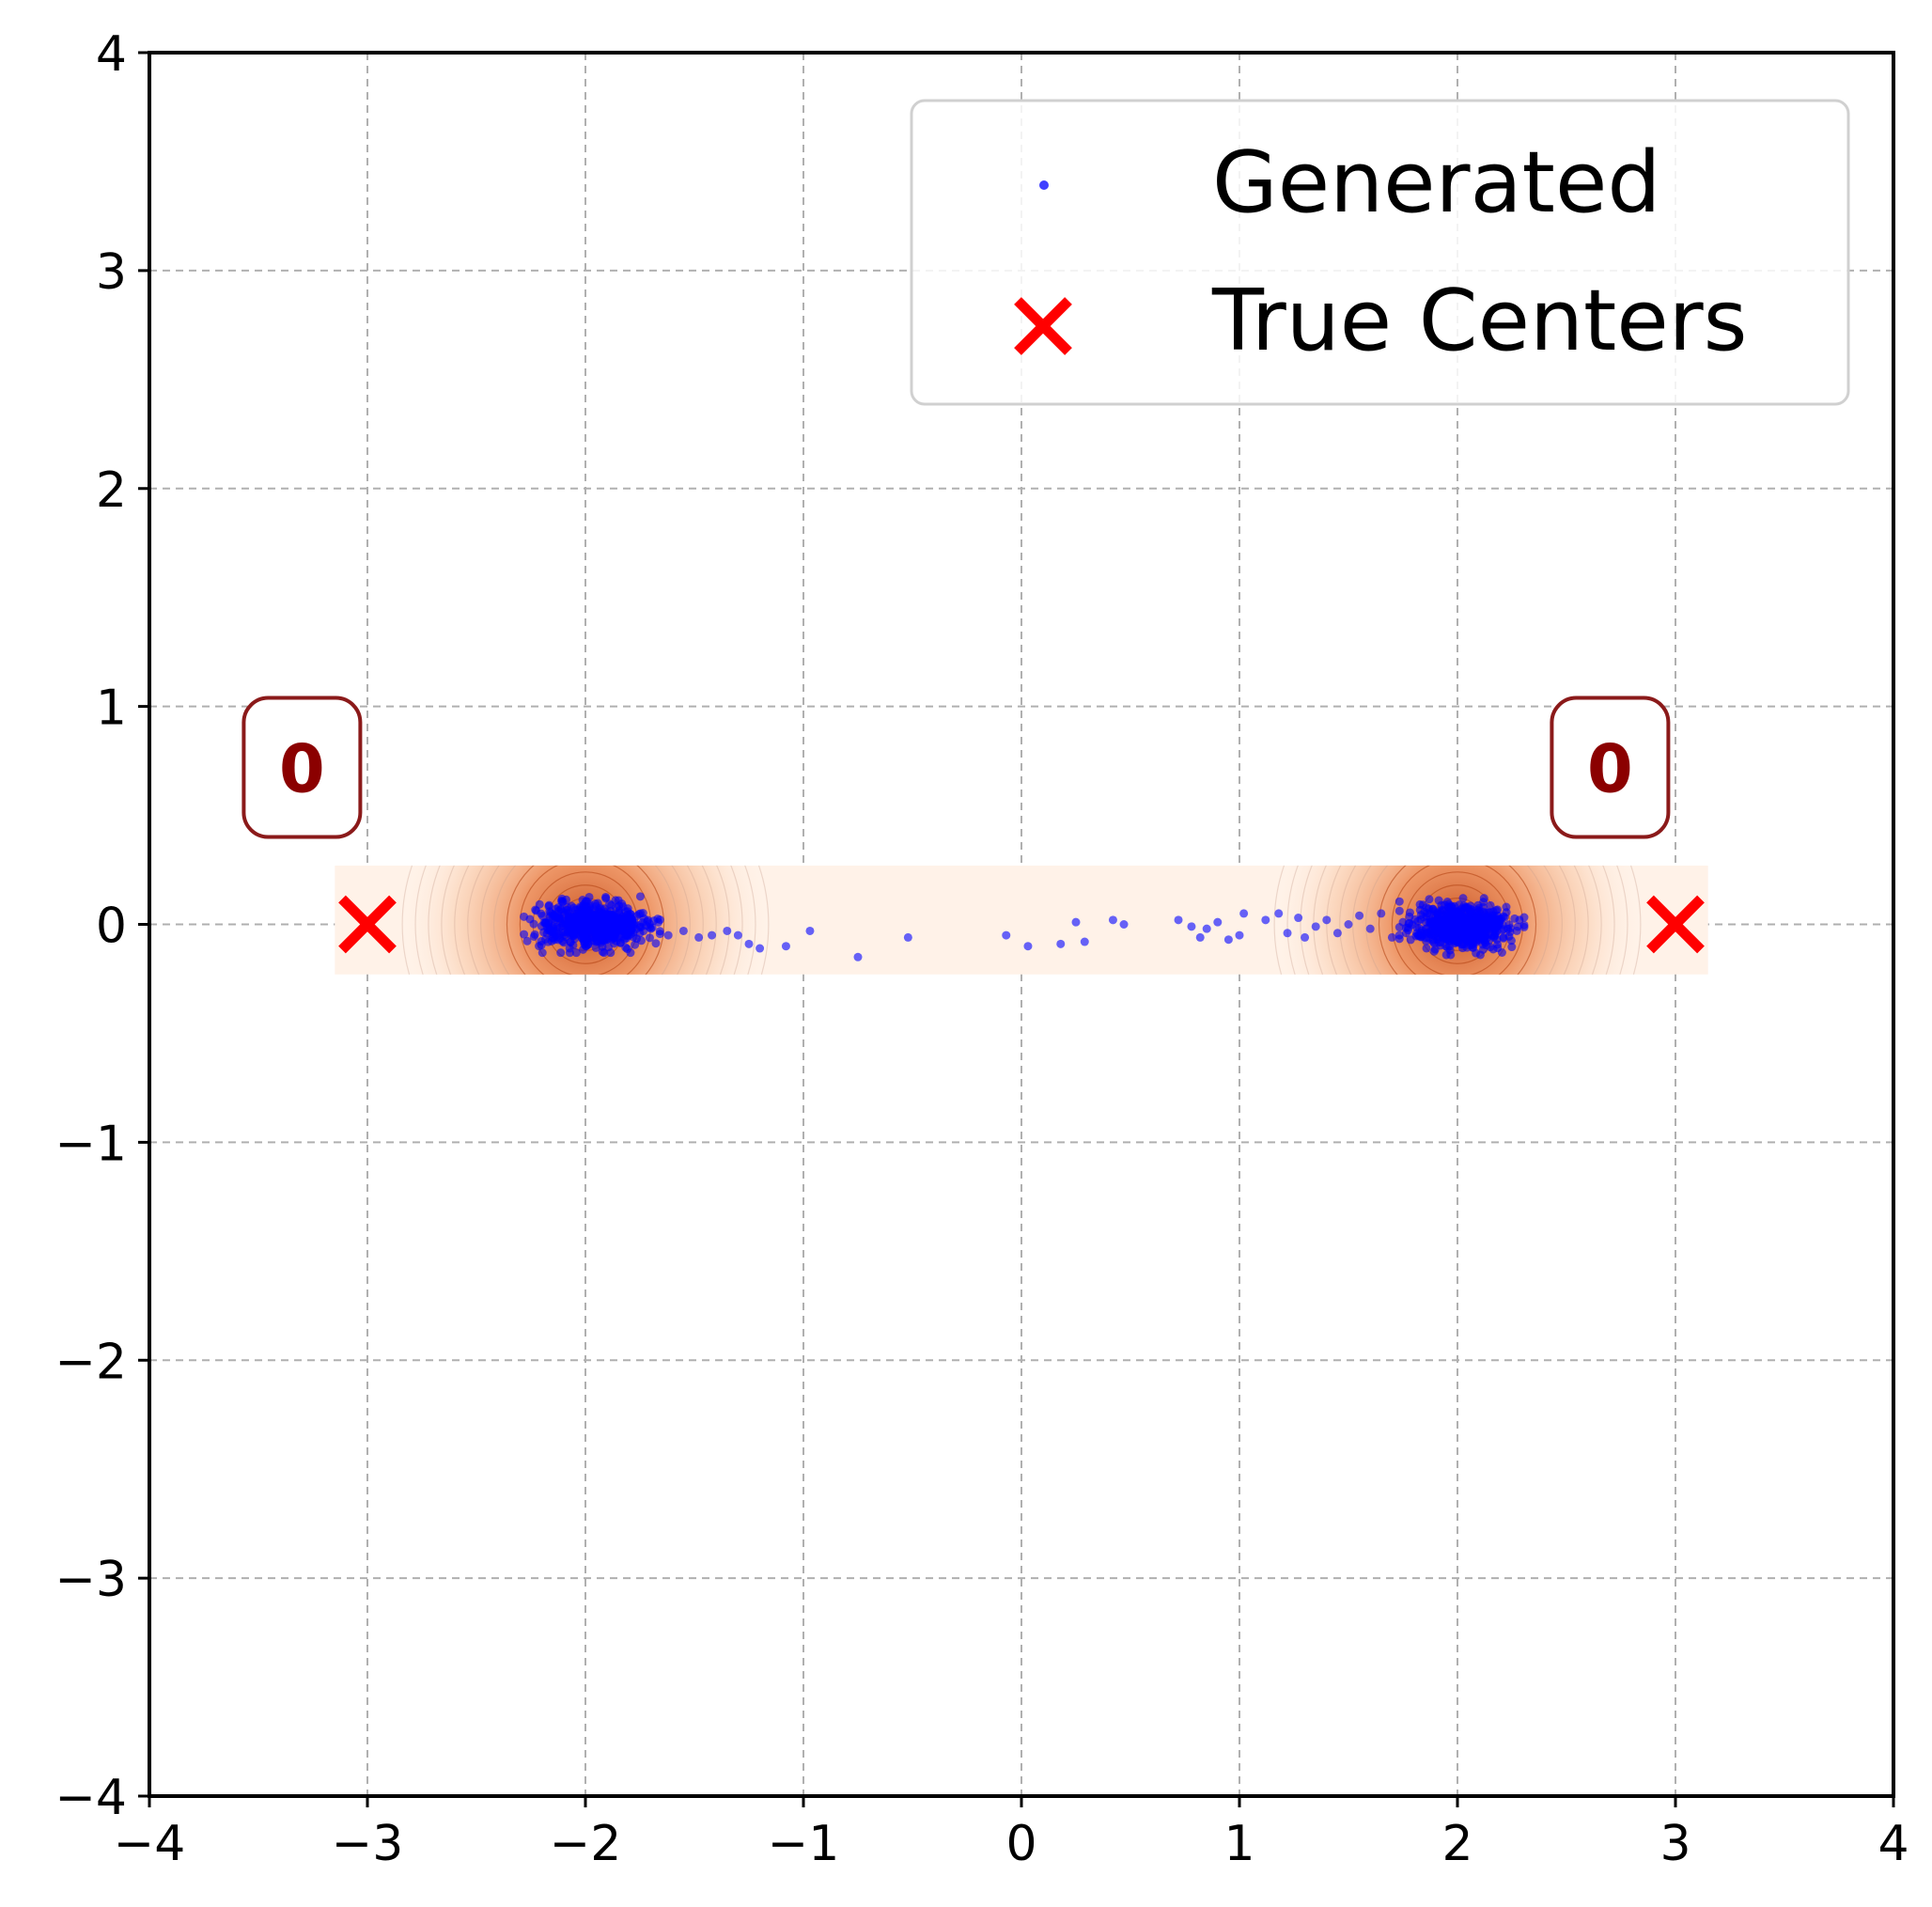 Image resolution: width=1932 pixels, height=1907 pixels. I want to click on generated-points, so click(1024, 927).